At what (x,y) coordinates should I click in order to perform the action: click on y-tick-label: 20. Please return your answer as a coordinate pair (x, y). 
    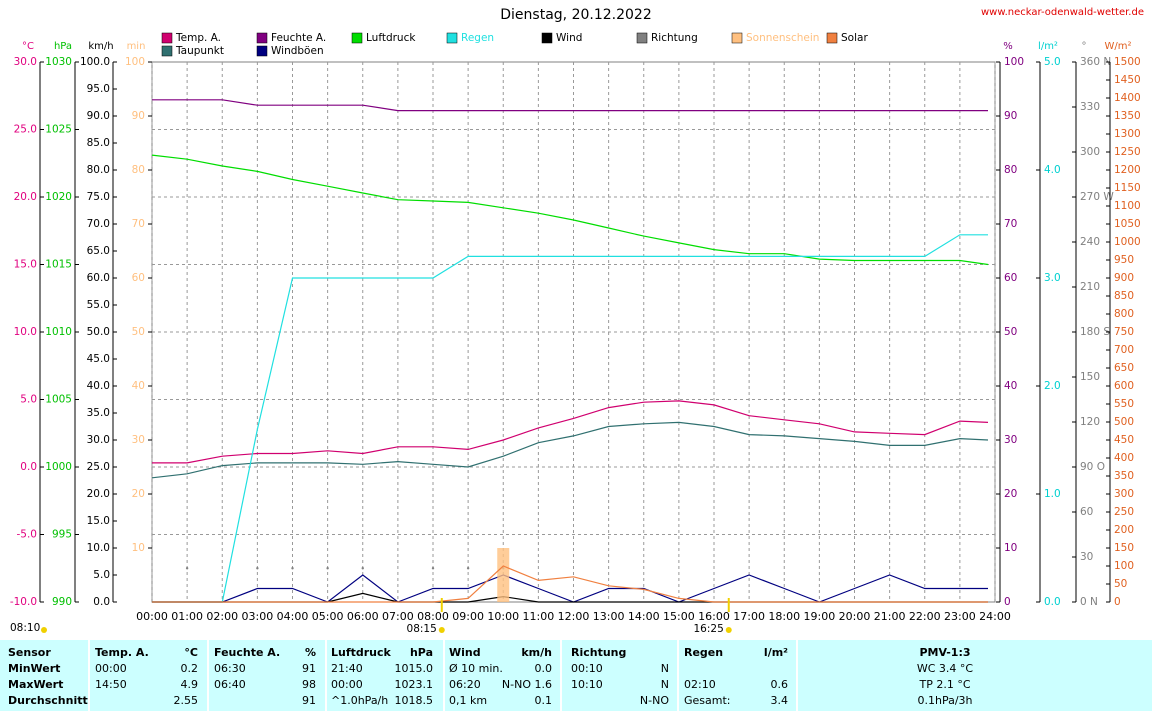
    Looking at the image, I should click on (1010, 494).